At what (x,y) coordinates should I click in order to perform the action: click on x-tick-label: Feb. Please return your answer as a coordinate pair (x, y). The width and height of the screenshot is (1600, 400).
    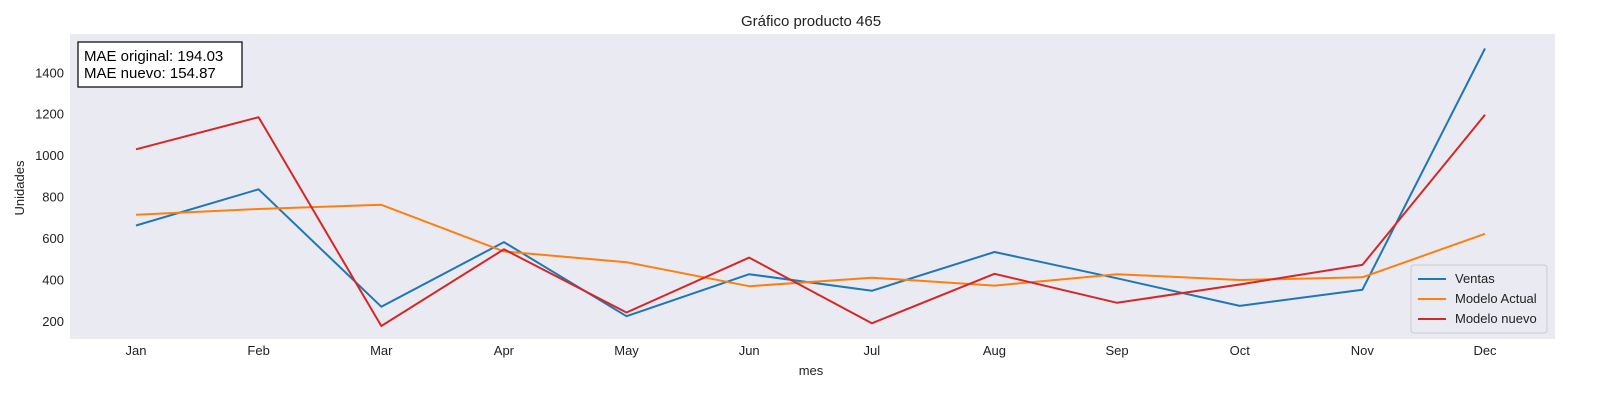
    Looking at the image, I should click on (258, 350).